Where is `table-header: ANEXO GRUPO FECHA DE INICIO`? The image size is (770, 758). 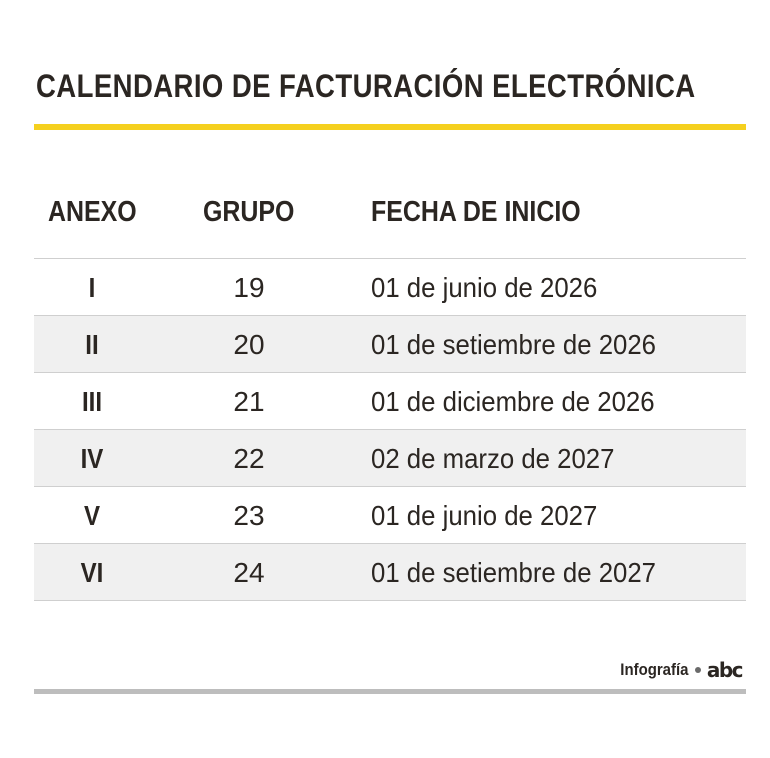 table-header: ANEXO GRUPO FECHA DE INICIO is located at coordinates (390, 220).